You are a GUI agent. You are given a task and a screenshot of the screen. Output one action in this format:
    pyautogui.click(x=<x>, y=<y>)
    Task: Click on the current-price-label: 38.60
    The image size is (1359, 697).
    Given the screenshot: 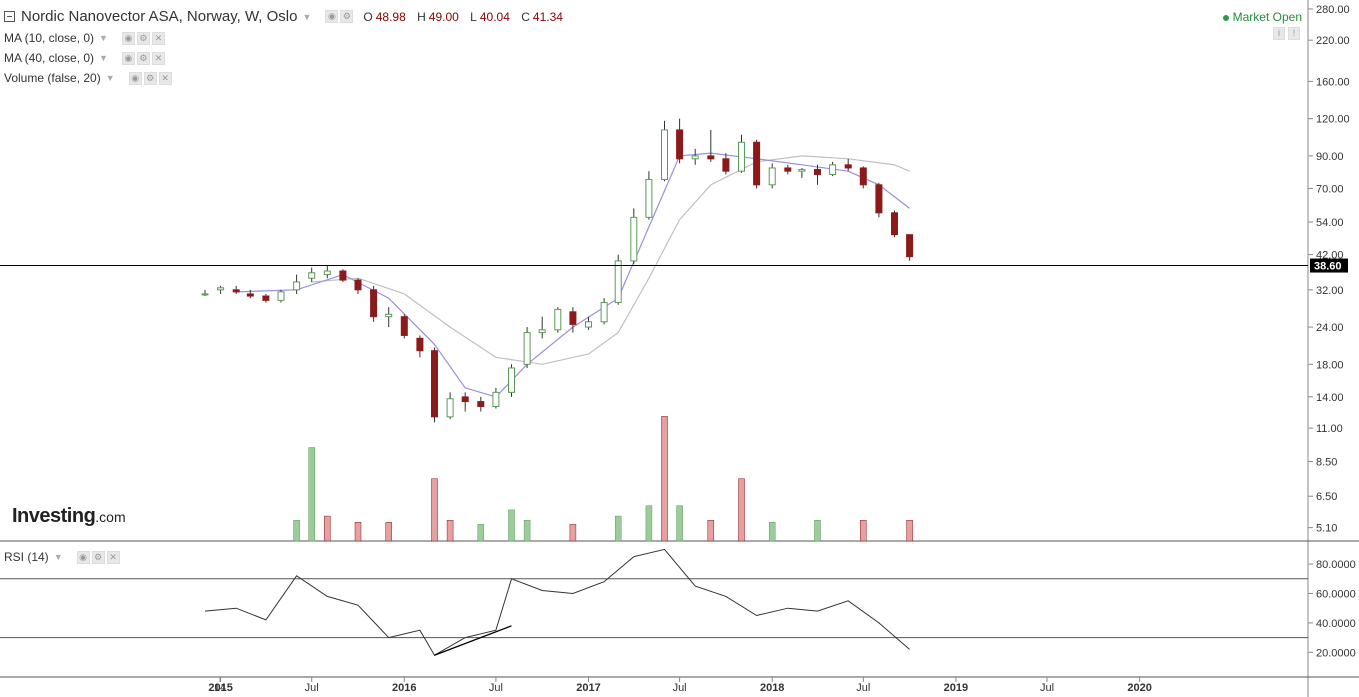 What is the action you would take?
    pyautogui.click(x=1328, y=267)
    